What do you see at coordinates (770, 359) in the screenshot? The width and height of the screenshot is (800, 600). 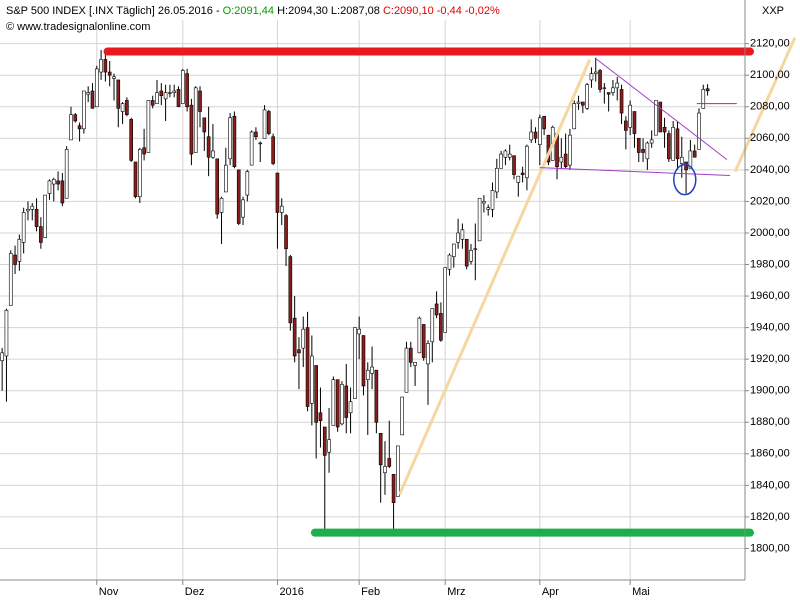 I see `y-tick-label: 1920,00` at bounding box center [770, 359].